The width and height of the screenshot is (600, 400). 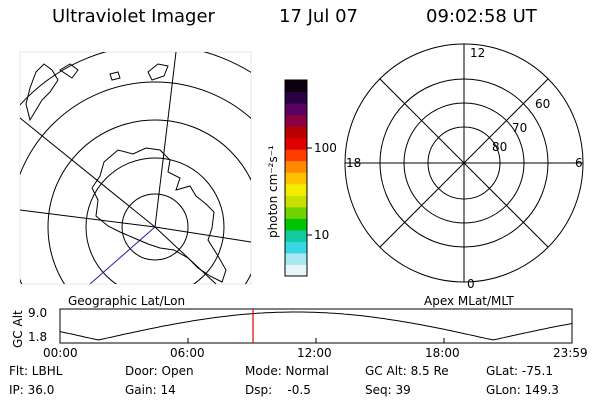 What do you see at coordinates (442, 353) in the screenshot?
I see `altitude-xtick-label: 18:00` at bounding box center [442, 353].